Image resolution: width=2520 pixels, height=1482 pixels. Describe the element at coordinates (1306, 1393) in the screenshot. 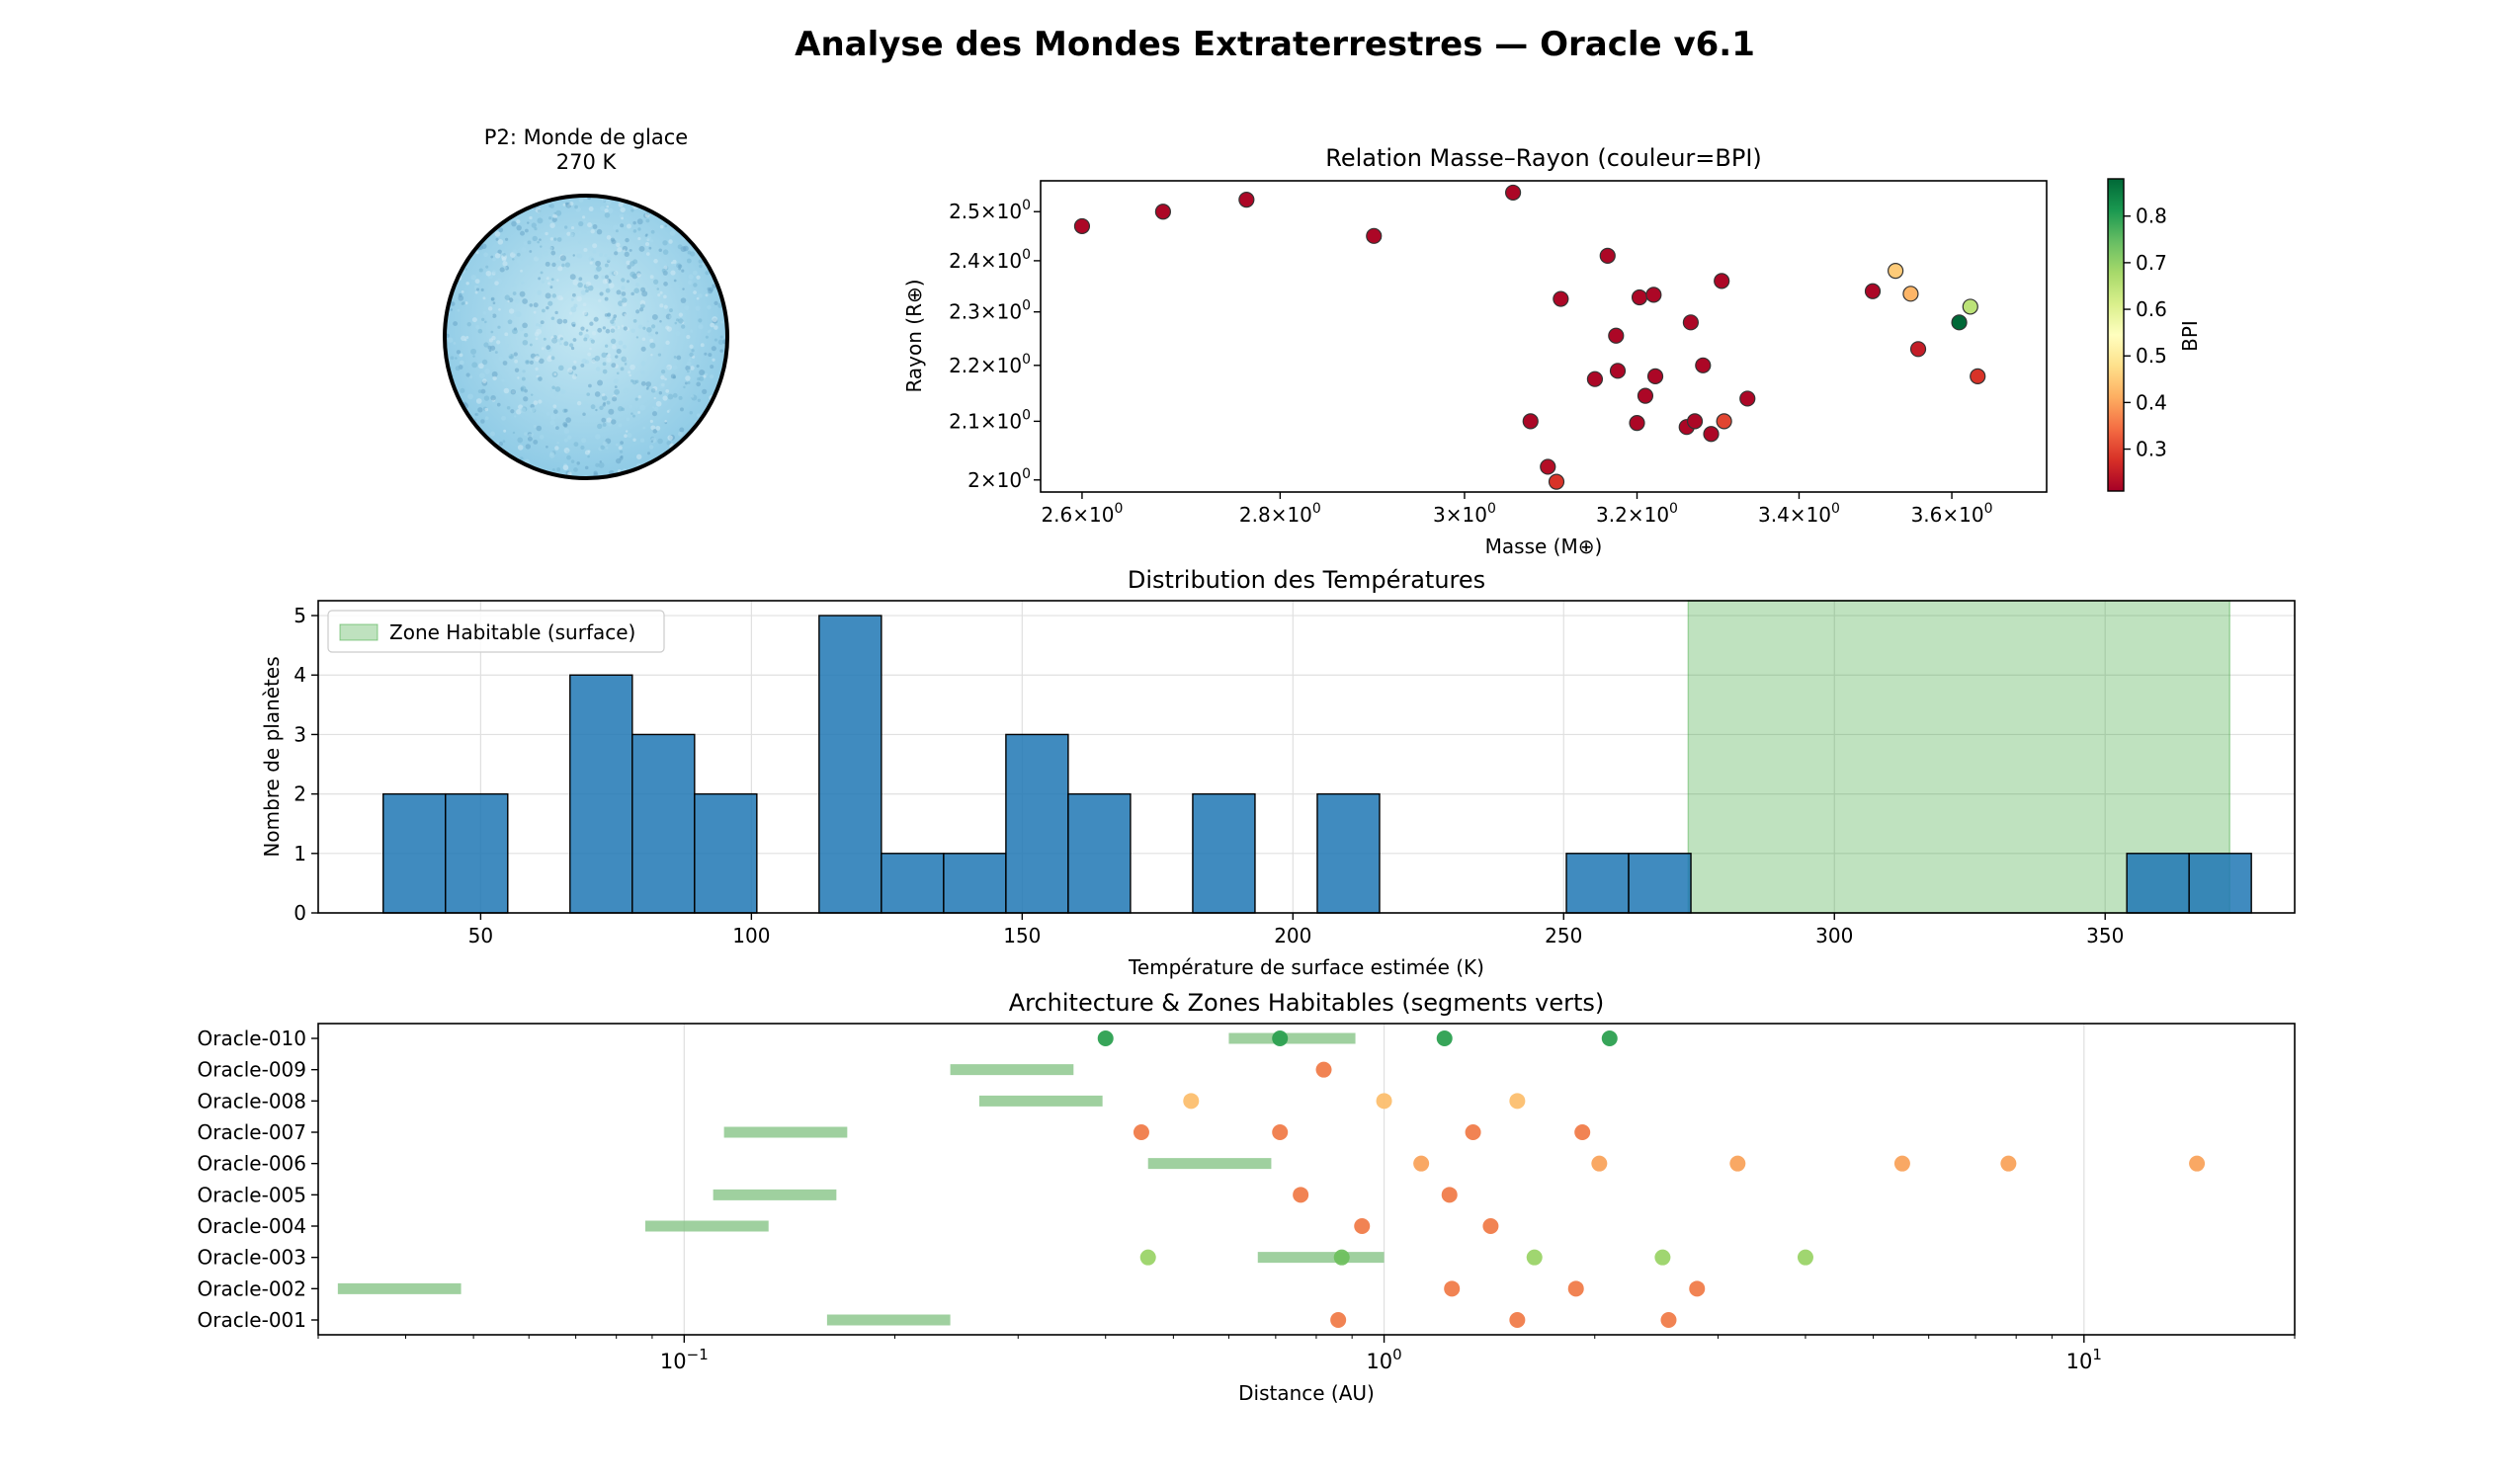

I see `architecture-xlabel: Distance (AU)` at that location.